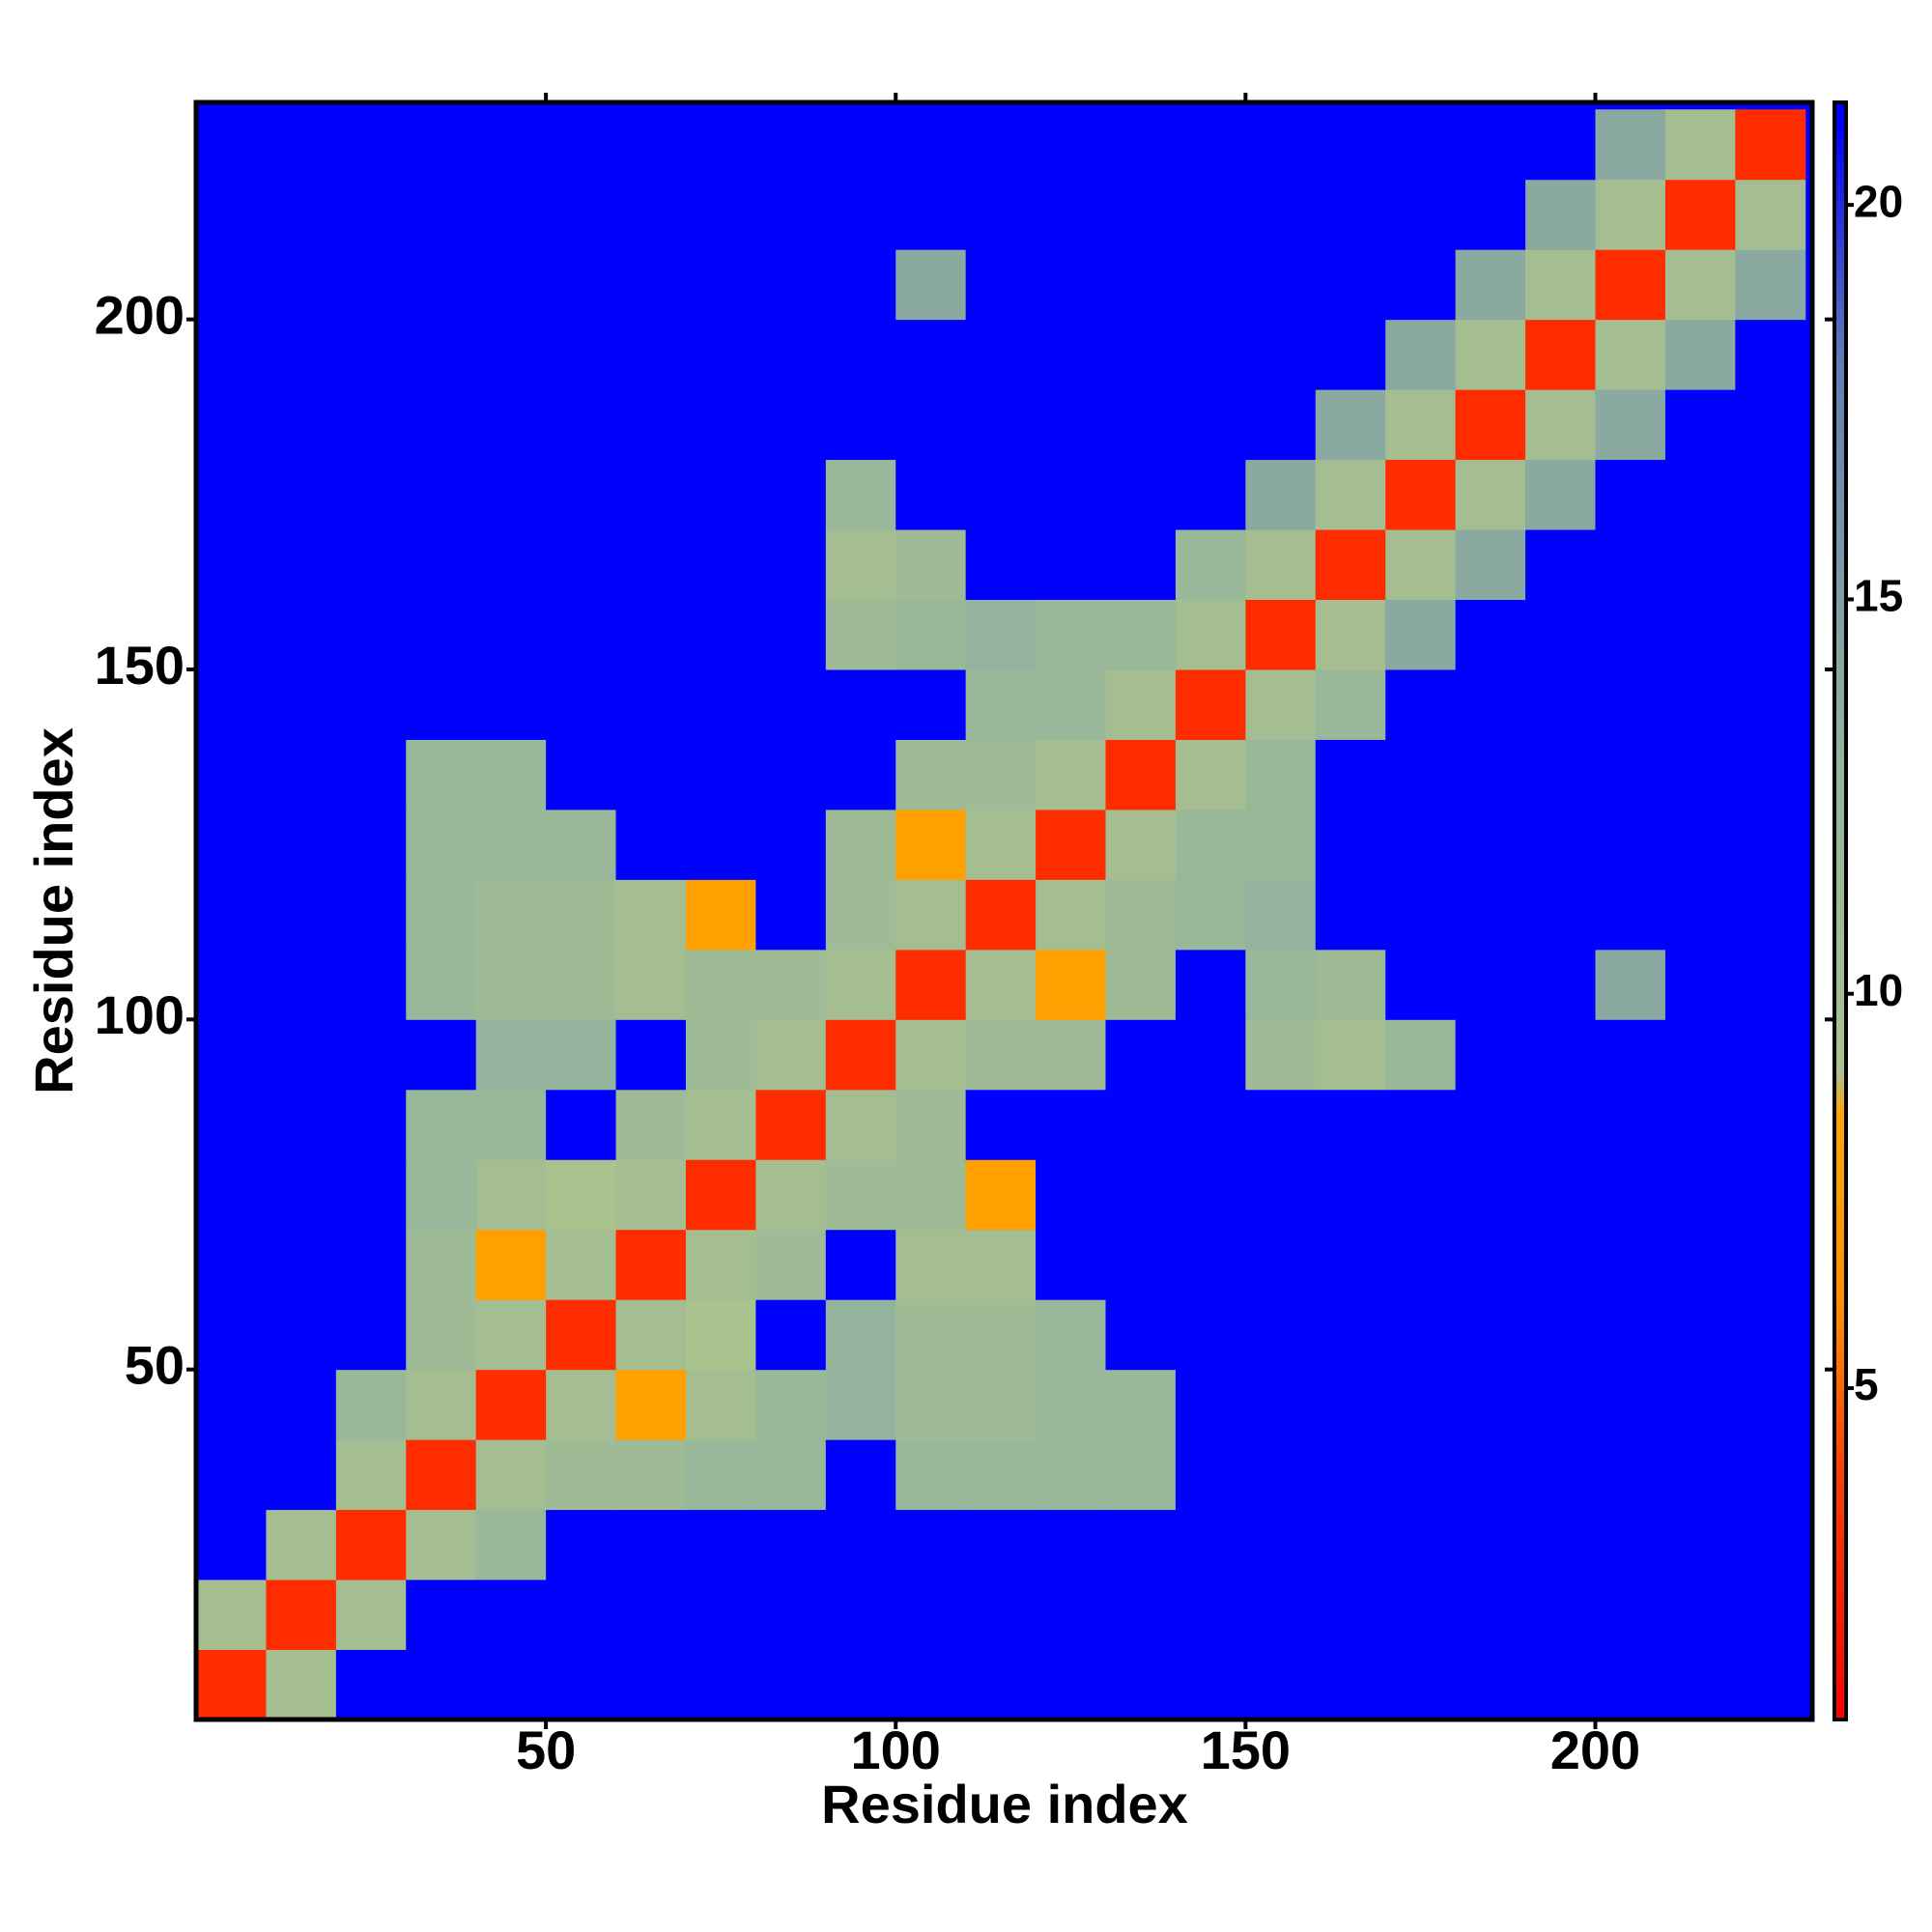  Describe the element at coordinates (140, 1014) in the screenshot. I see `y-tick-label: 100` at that location.